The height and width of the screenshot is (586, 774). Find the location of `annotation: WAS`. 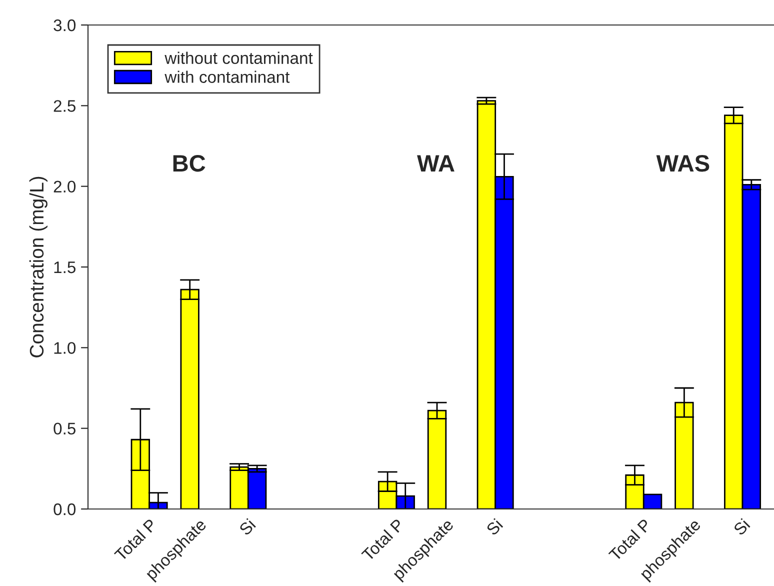

annotation: WAS is located at coordinates (683, 163).